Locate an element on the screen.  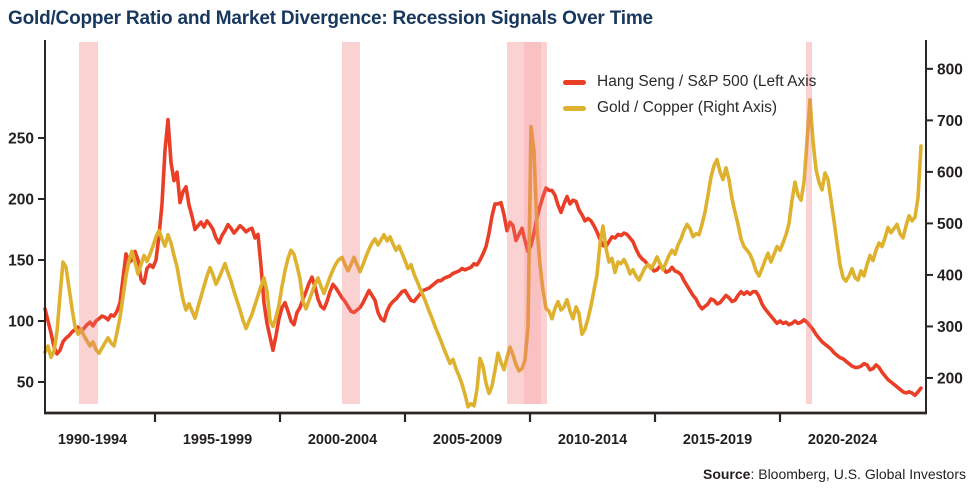
legend-item-gold-copper: Gold / Copper (Right Axis) is located at coordinates (689, 108).